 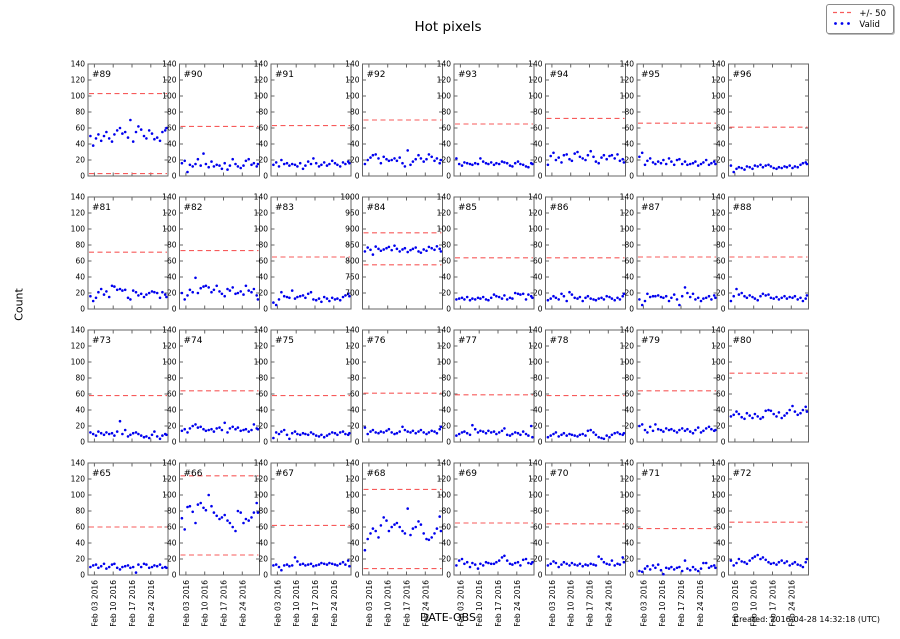 I want to click on x-tick-label: Feb 24 2016, so click(x=334, y=603).